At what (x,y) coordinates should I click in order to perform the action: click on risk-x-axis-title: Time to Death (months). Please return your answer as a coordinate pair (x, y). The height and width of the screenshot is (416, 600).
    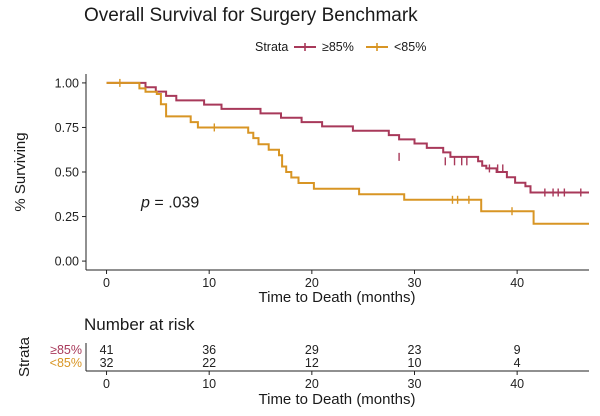
    Looking at the image, I should click on (337, 399).